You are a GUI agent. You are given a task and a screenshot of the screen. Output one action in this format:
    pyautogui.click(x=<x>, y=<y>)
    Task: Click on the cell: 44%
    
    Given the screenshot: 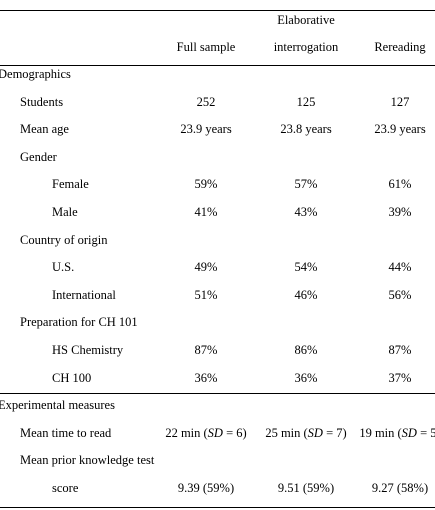 What is the action you would take?
    pyautogui.click(x=400, y=267)
    